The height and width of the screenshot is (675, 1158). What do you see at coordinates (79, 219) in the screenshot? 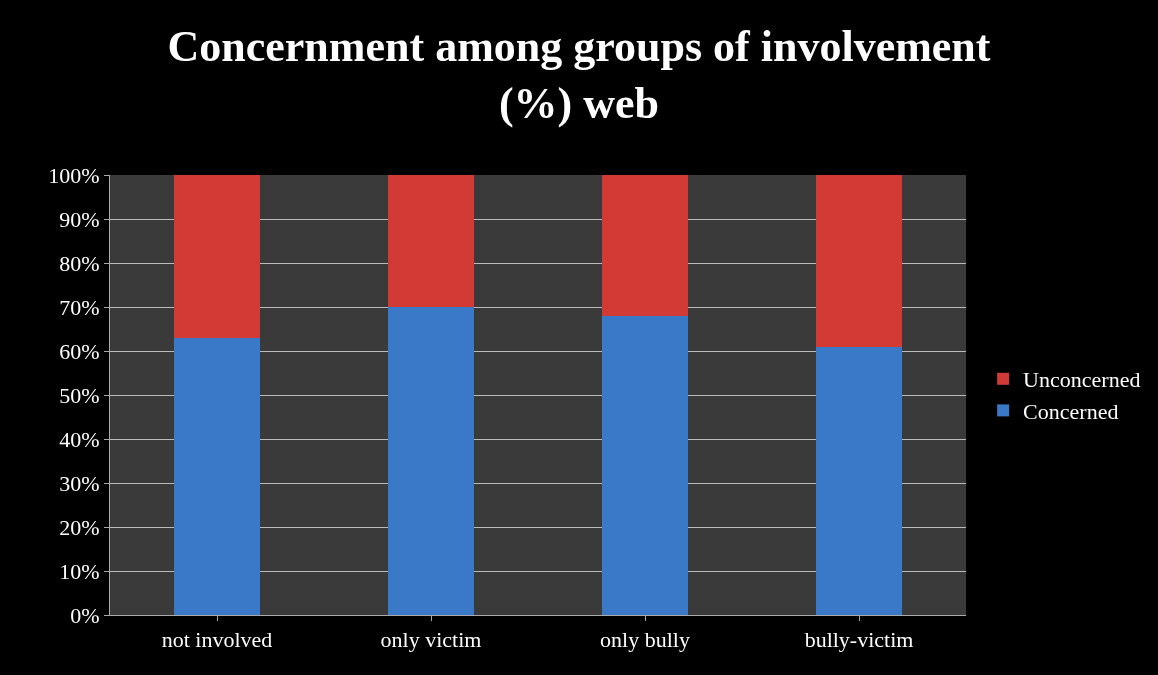
I see `y-tick-label: 90%` at bounding box center [79, 219].